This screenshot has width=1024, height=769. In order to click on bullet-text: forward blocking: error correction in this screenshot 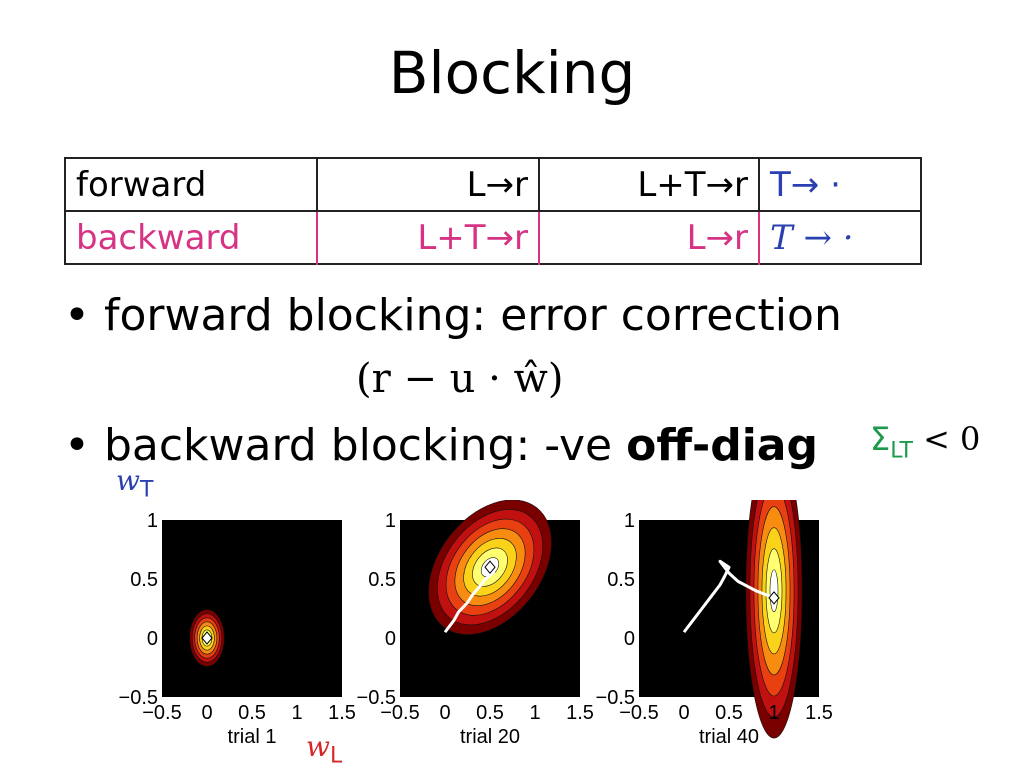, I will do `click(472, 315)`.